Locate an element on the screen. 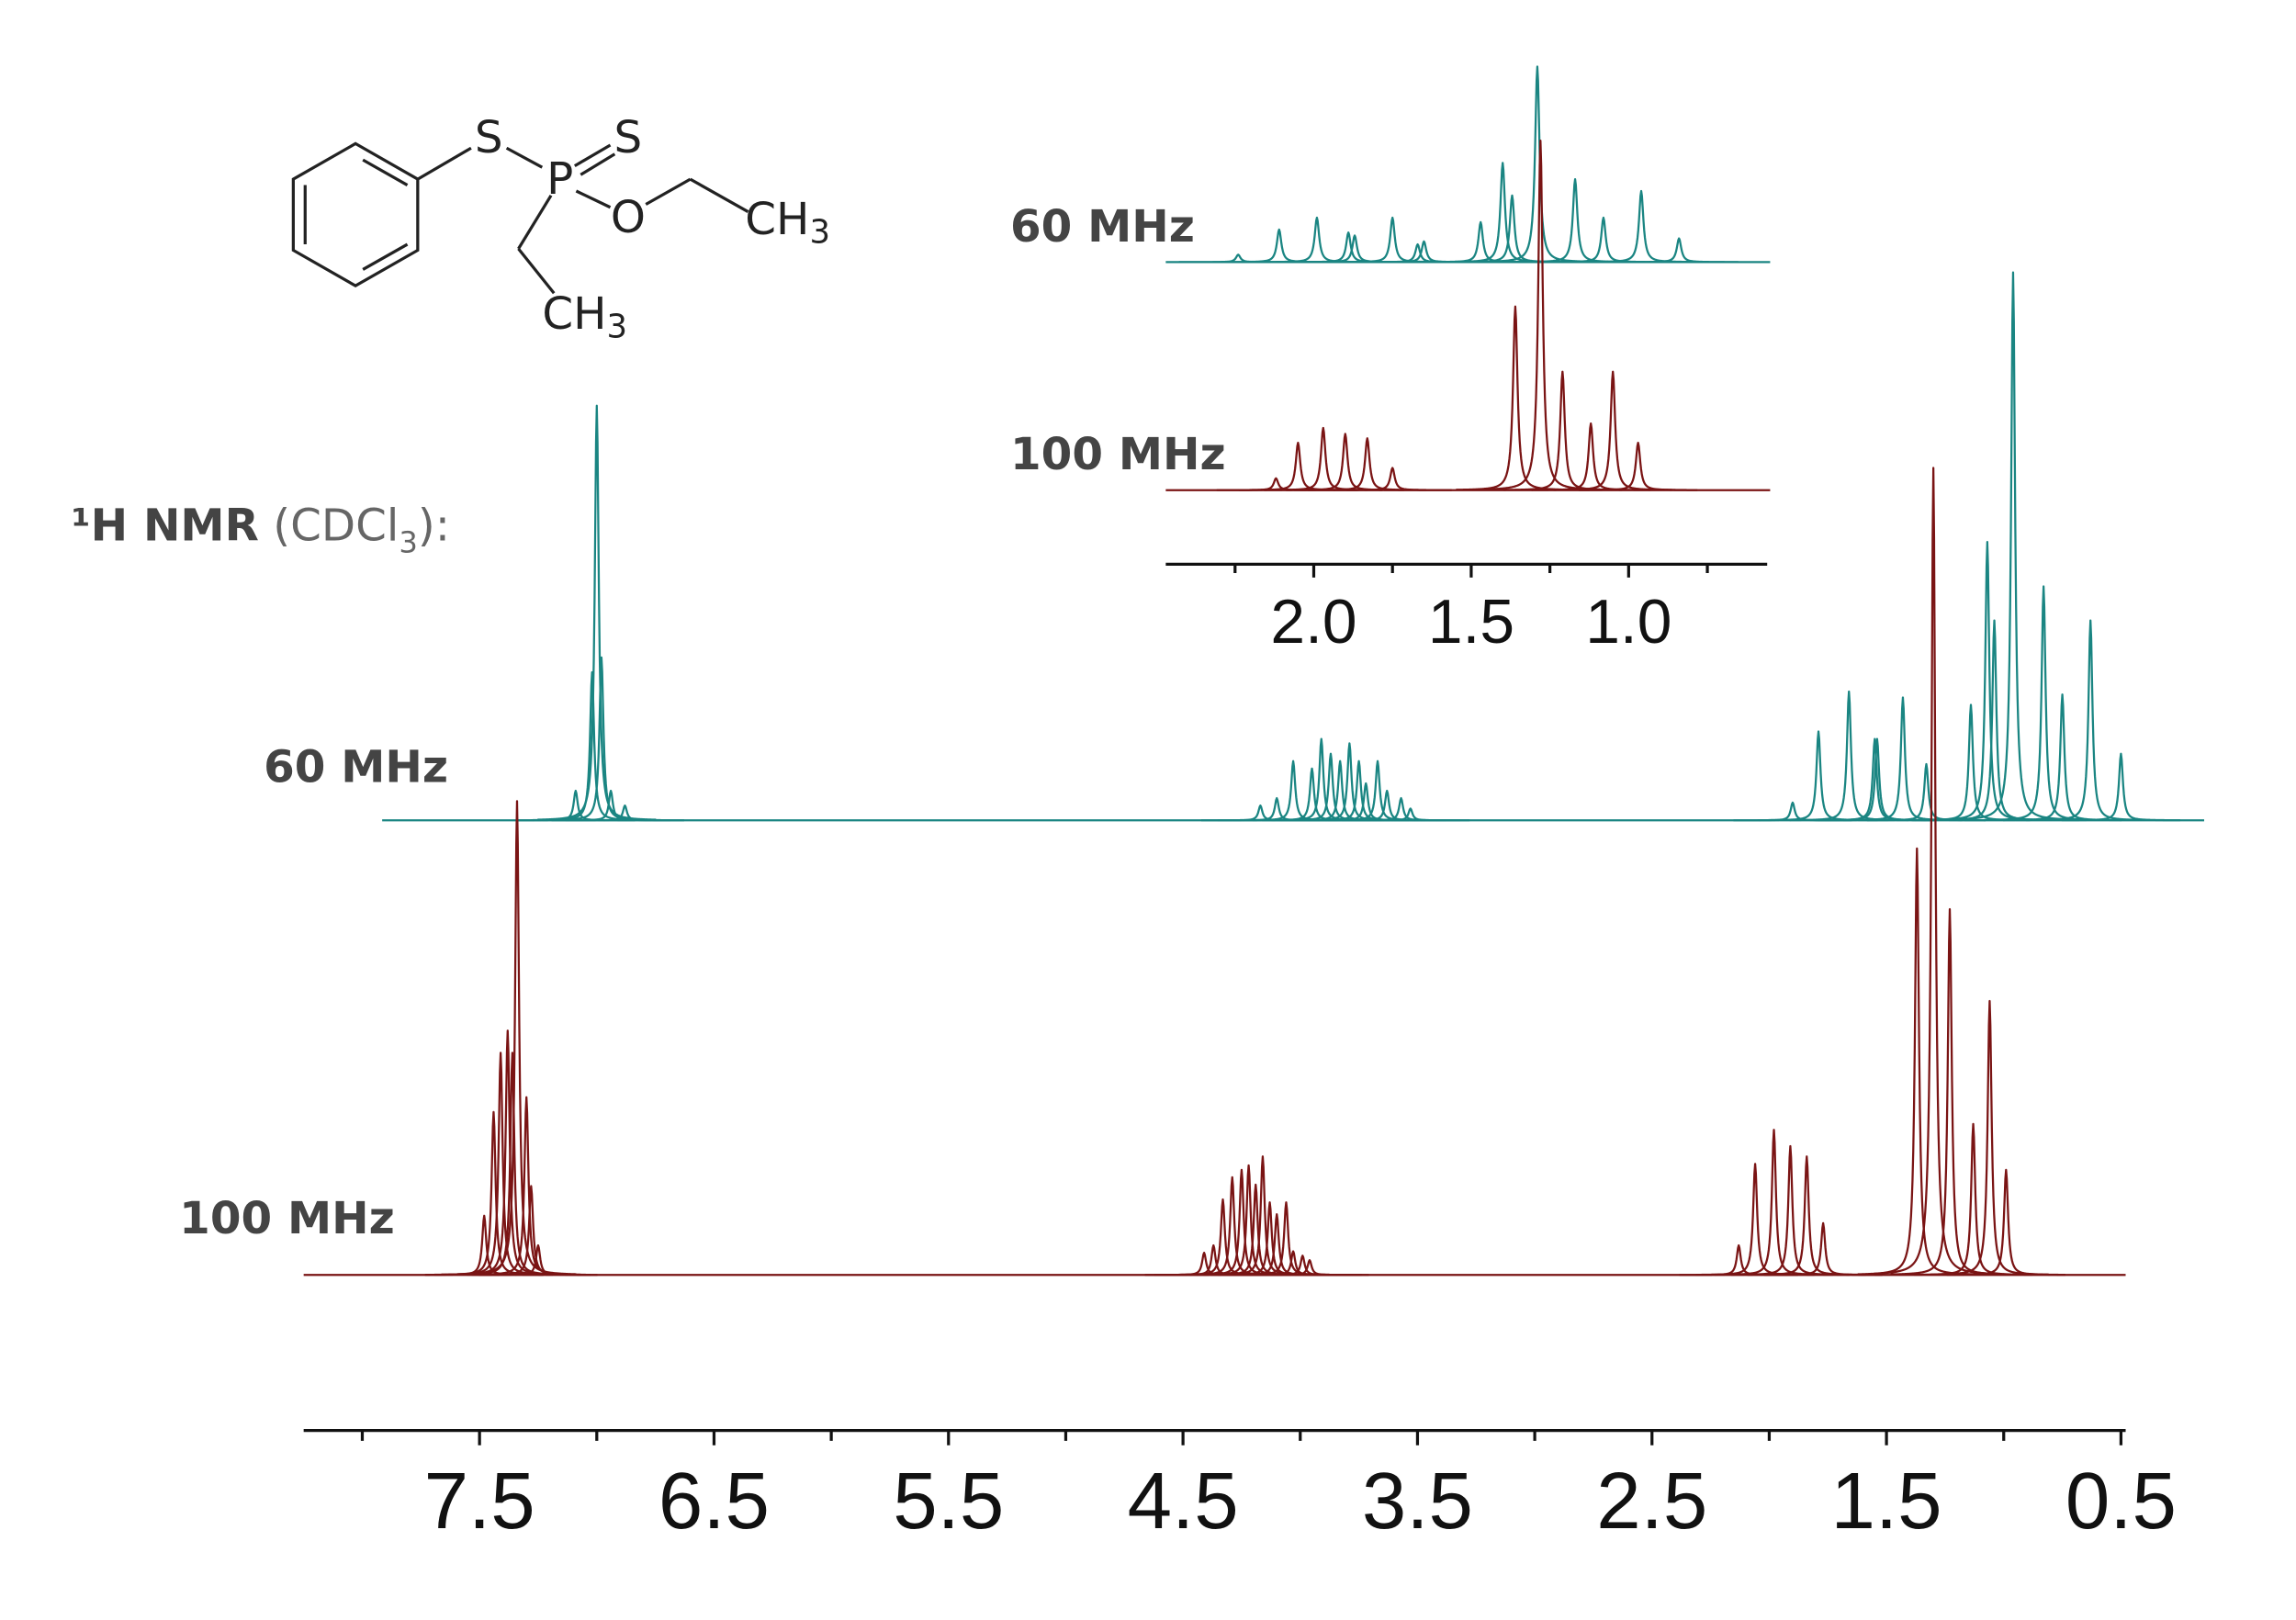  nmr-label: ¹H NMR (CDCl3): is located at coordinates (260, 530).